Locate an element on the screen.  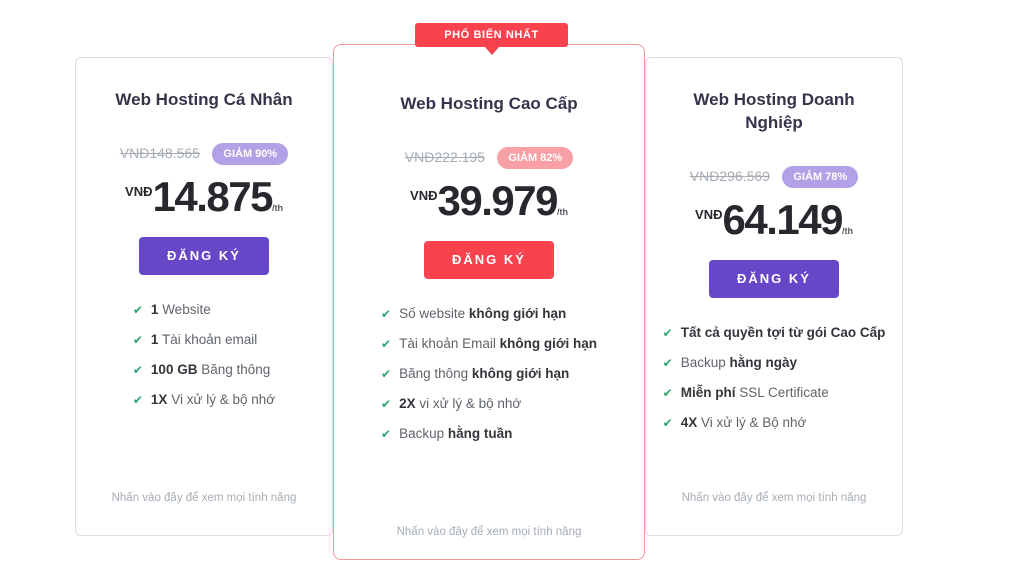
old-price: VNĐ148.565 is located at coordinates (159, 152).